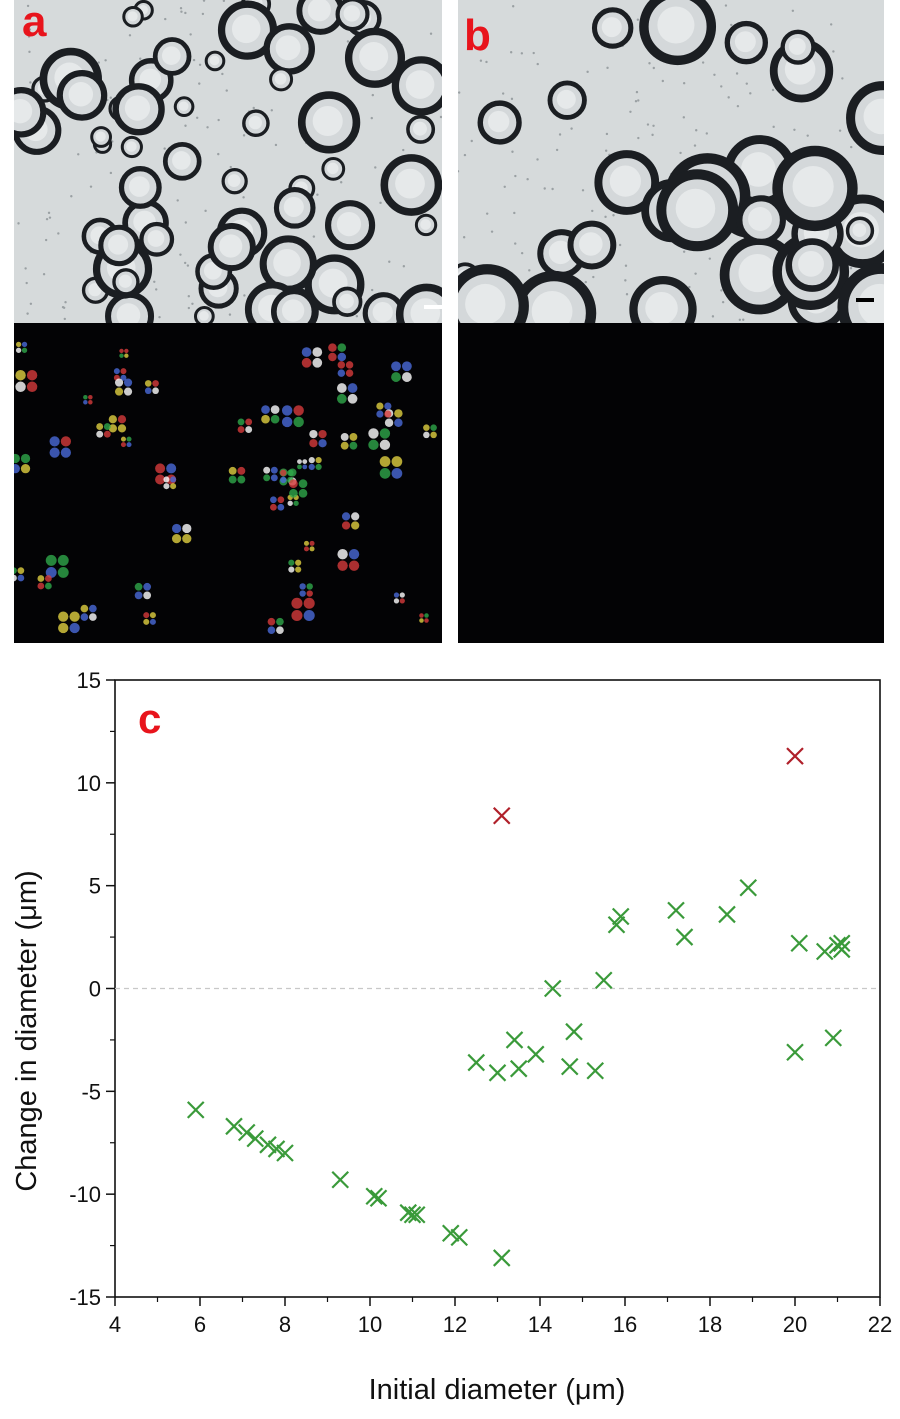 The image size is (900, 1419). Describe the element at coordinates (540, 1324) in the screenshot. I see `x-tick-label: 14` at that location.